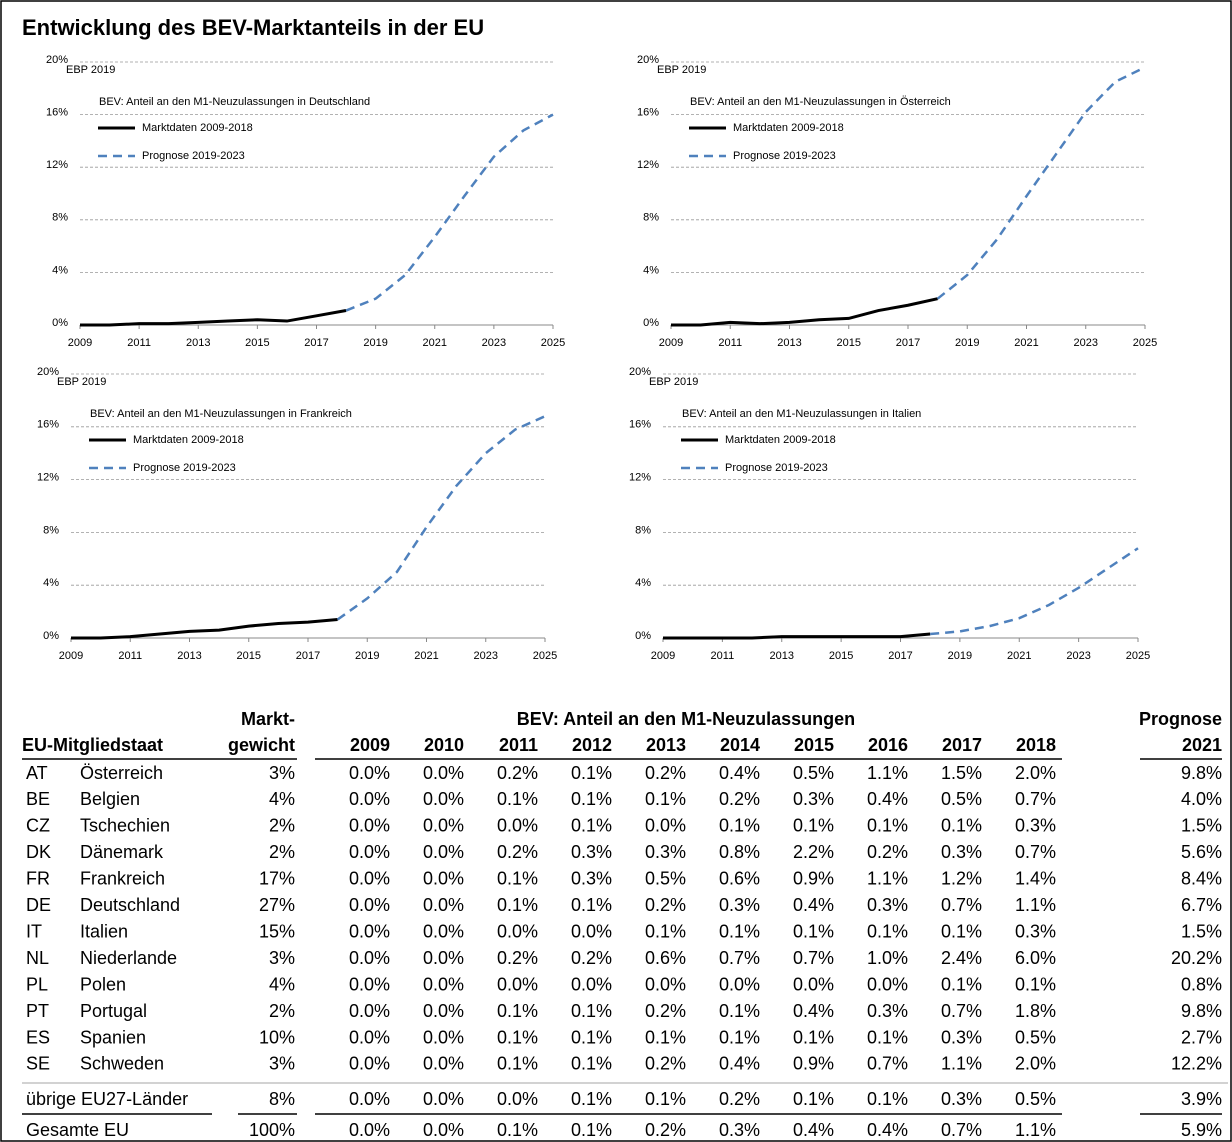  What do you see at coordinates (789, 343) in the screenshot?
I see `x-tick-label: 2013` at bounding box center [789, 343].